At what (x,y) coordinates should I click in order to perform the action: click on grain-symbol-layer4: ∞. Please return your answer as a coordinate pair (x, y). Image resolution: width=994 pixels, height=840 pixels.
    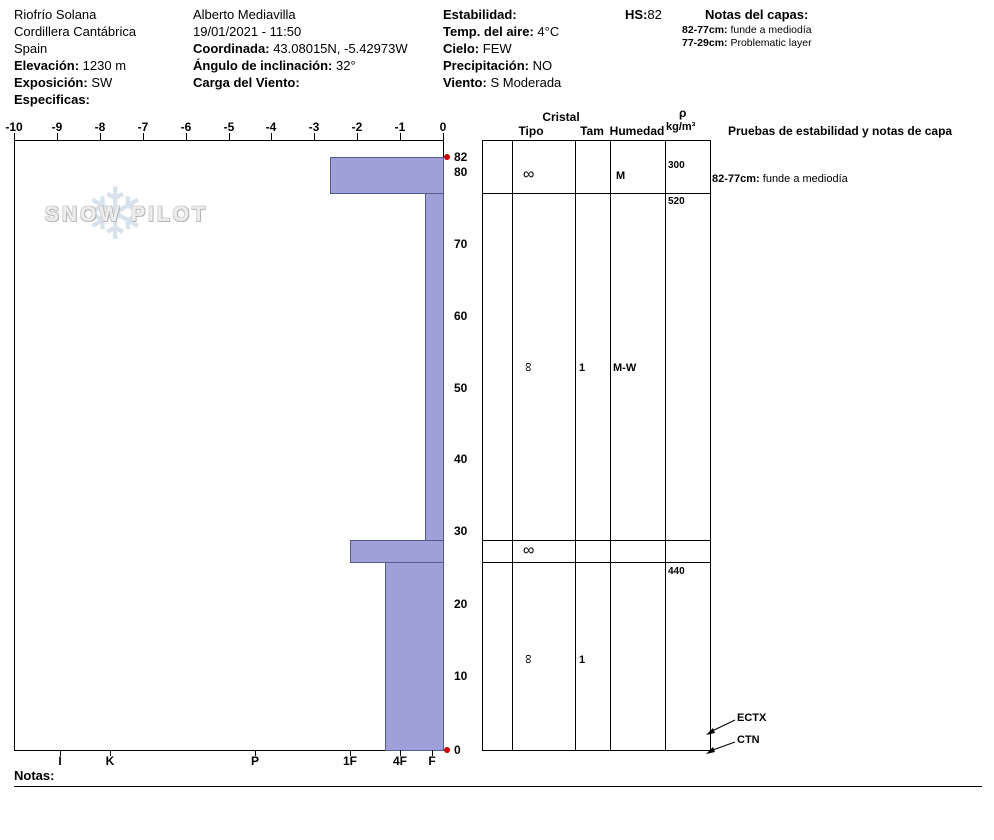
    Looking at the image, I should click on (529, 659).